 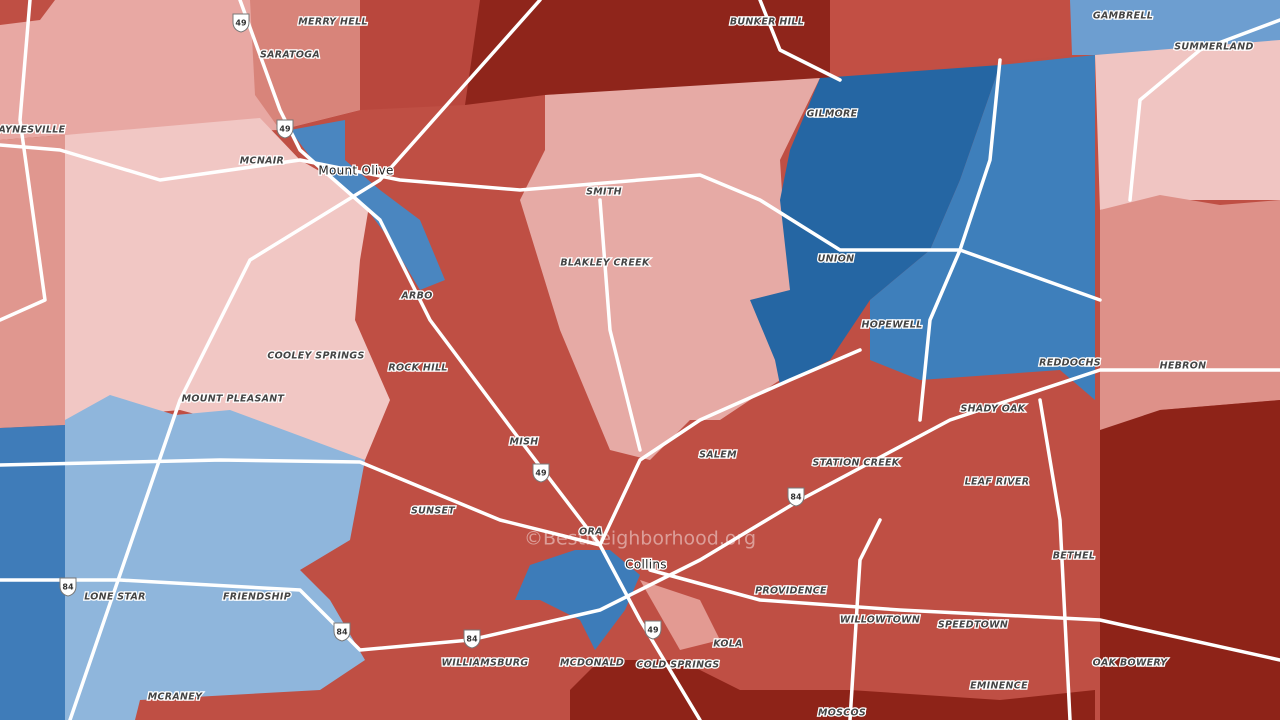 What do you see at coordinates (1214, 47) in the screenshot?
I see `place-label: SUMMERLAND` at bounding box center [1214, 47].